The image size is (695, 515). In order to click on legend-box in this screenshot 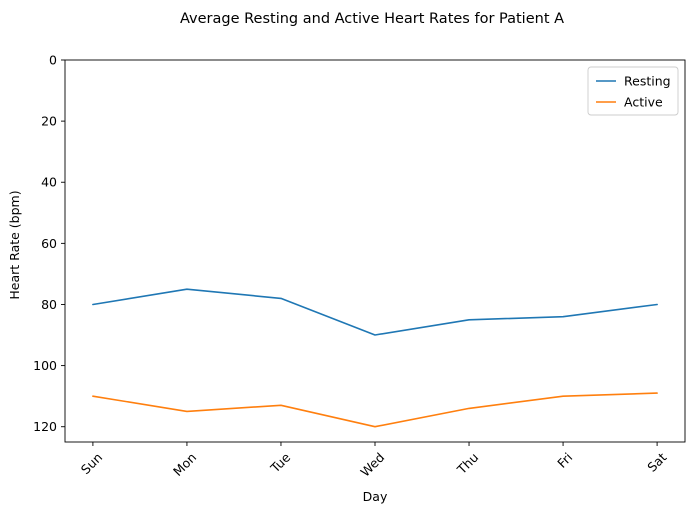, I will do `click(633, 91)`.